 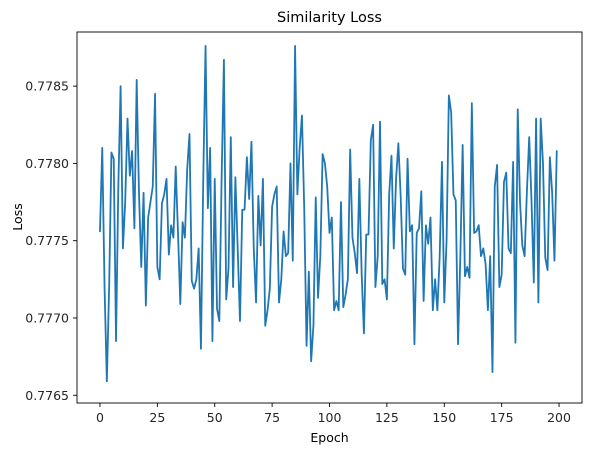 I want to click on y-axis-ticks: 0.7765 0.7770 0.7775 0.7780 0.7785, so click(x=51, y=241).